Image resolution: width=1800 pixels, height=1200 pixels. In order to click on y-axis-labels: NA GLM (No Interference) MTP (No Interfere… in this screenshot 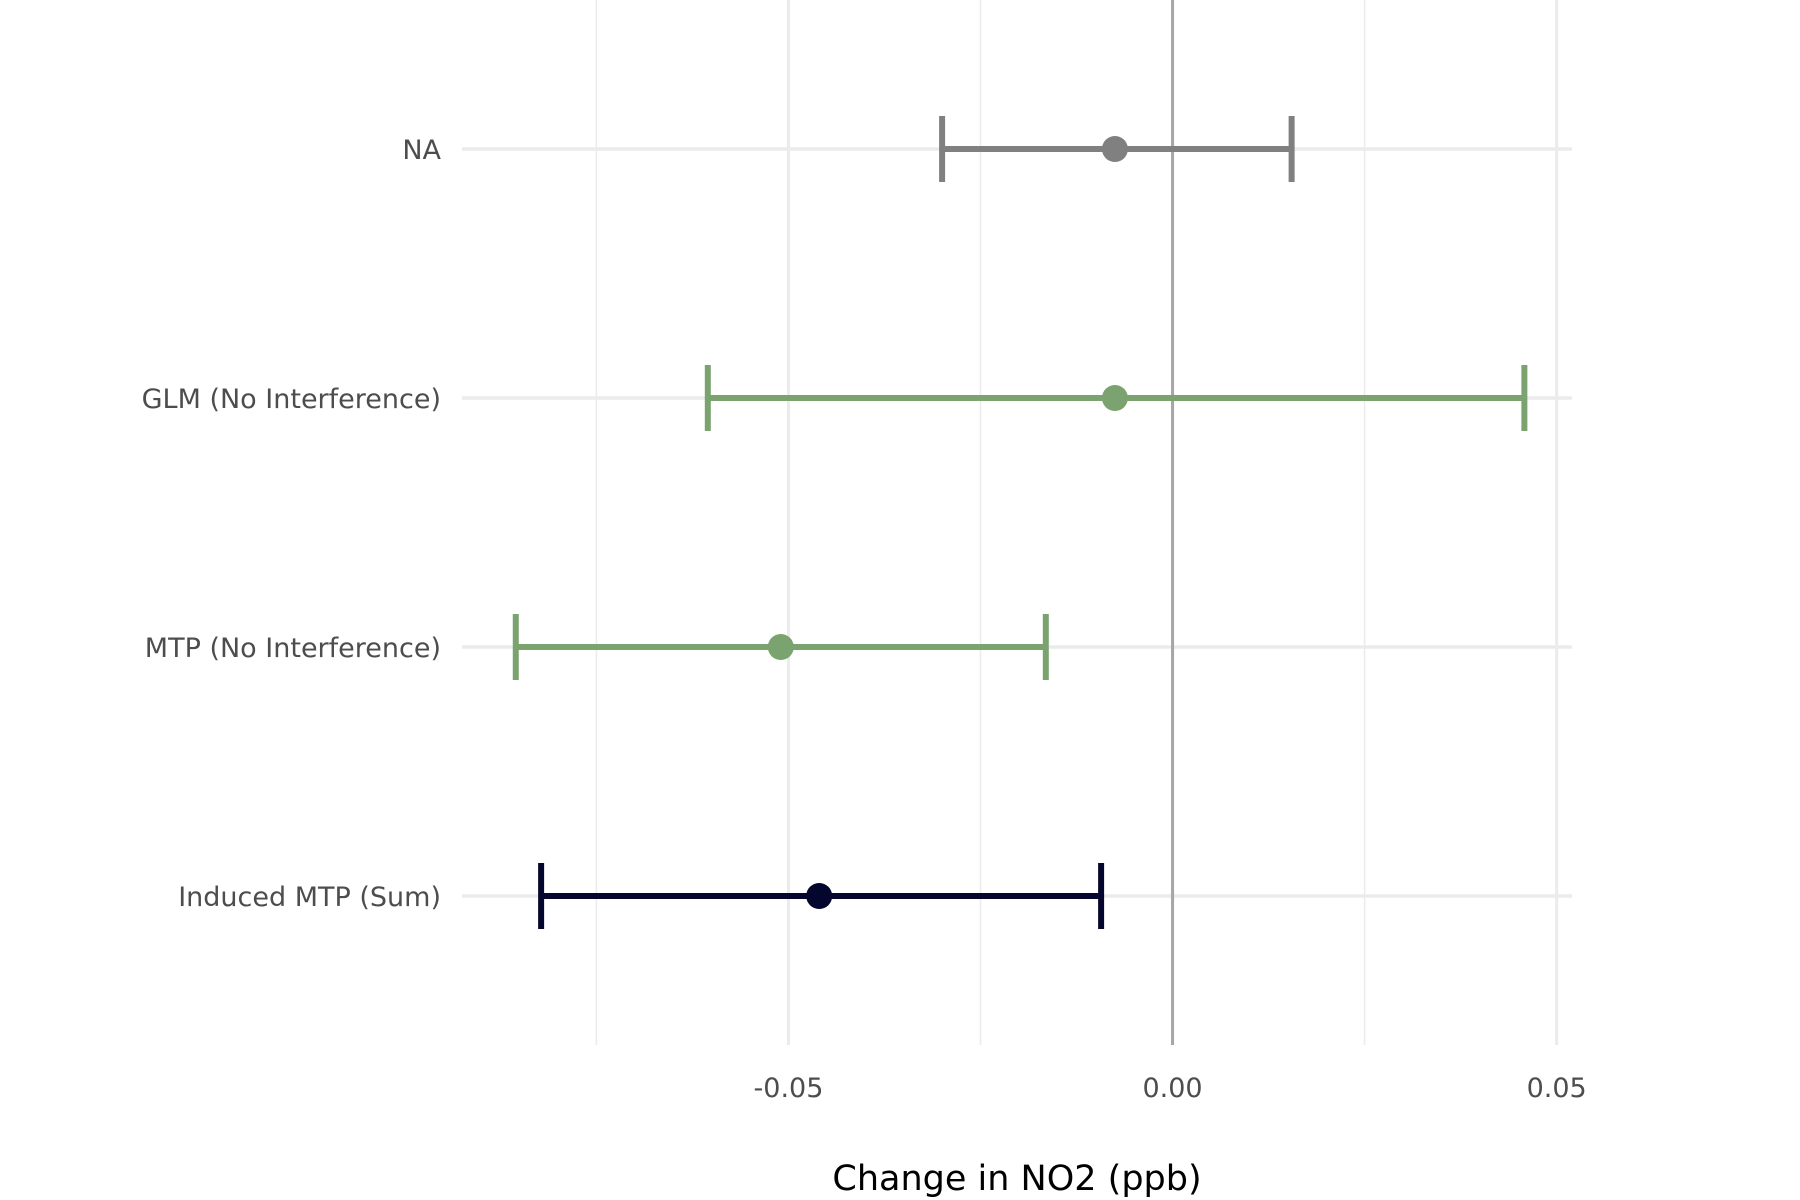, I will do `click(292, 524)`.